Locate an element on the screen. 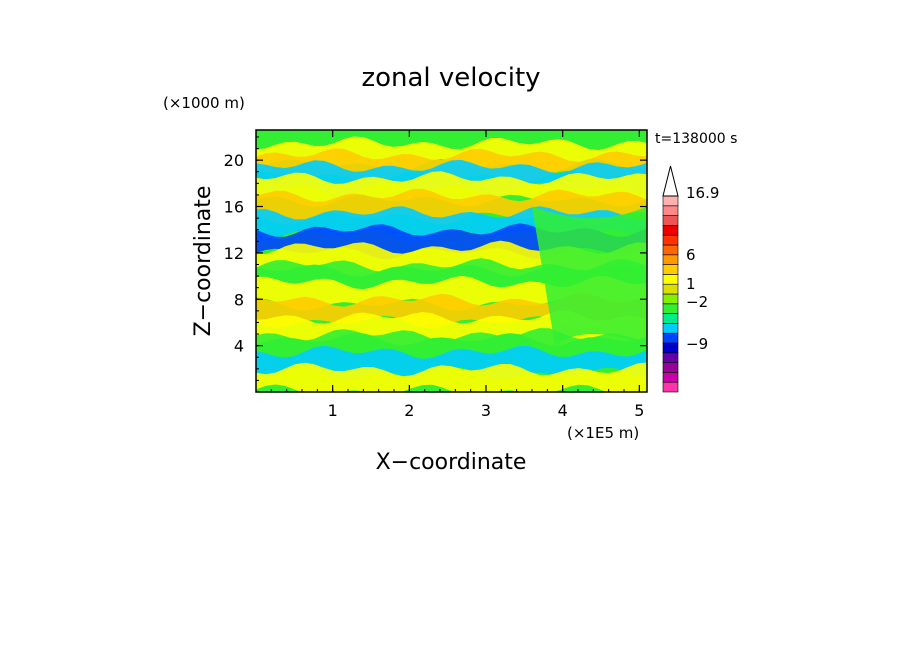 Image resolution: width=904 pixels, height=654 pixels. chart-title: zonal velocity is located at coordinates (450, 78).